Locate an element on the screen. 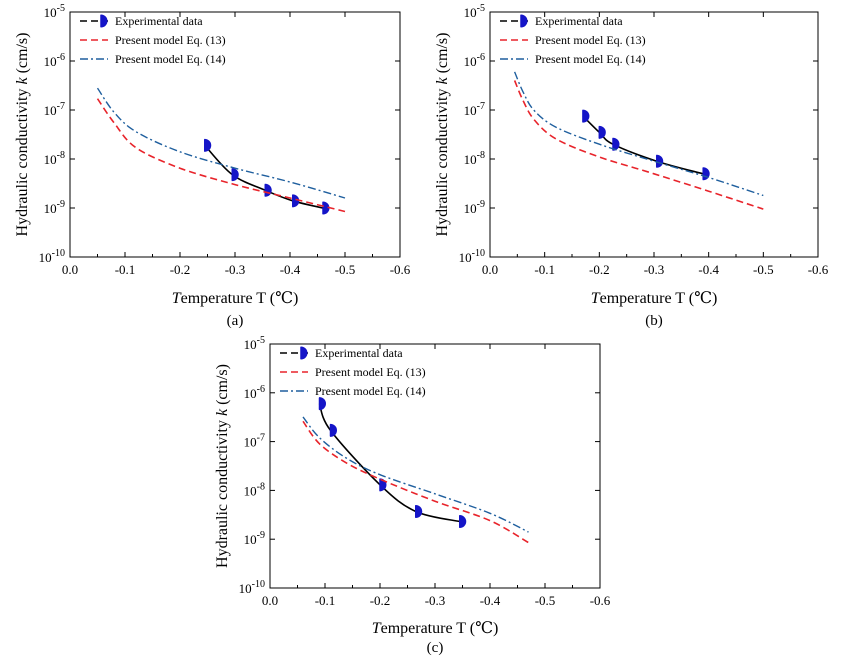 This screenshot has width=850, height=658. panel-label: (c) is located at coordinates (435, 648).